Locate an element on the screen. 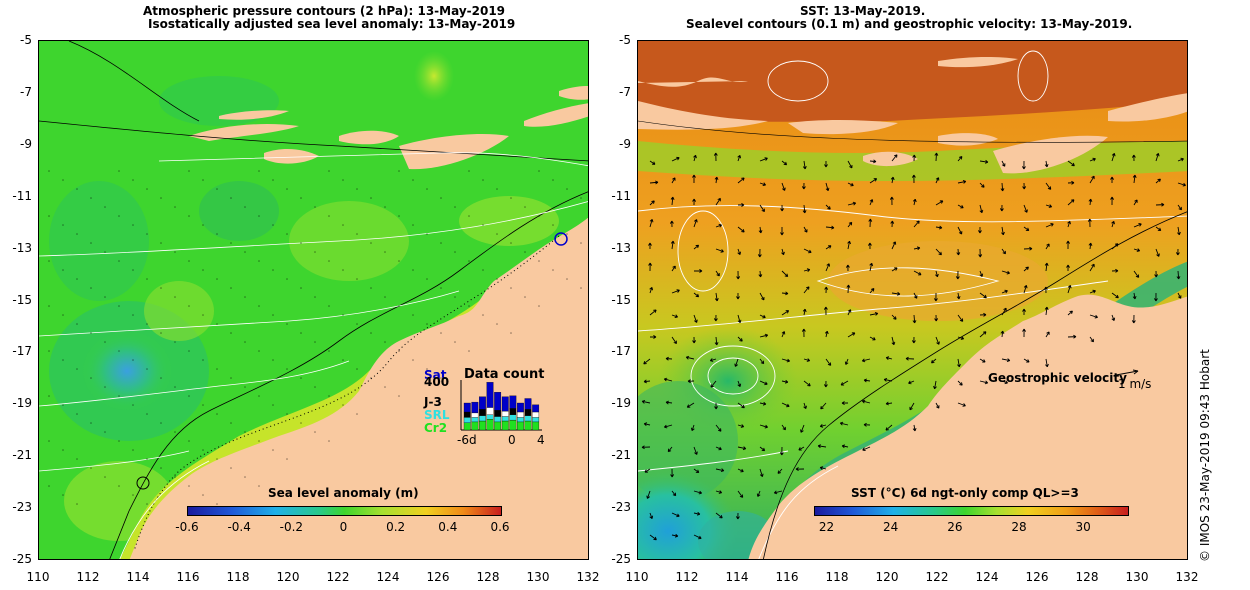 This screenshot has height=590, width=1250. left-colorbar is located at coordinates (344, 511).